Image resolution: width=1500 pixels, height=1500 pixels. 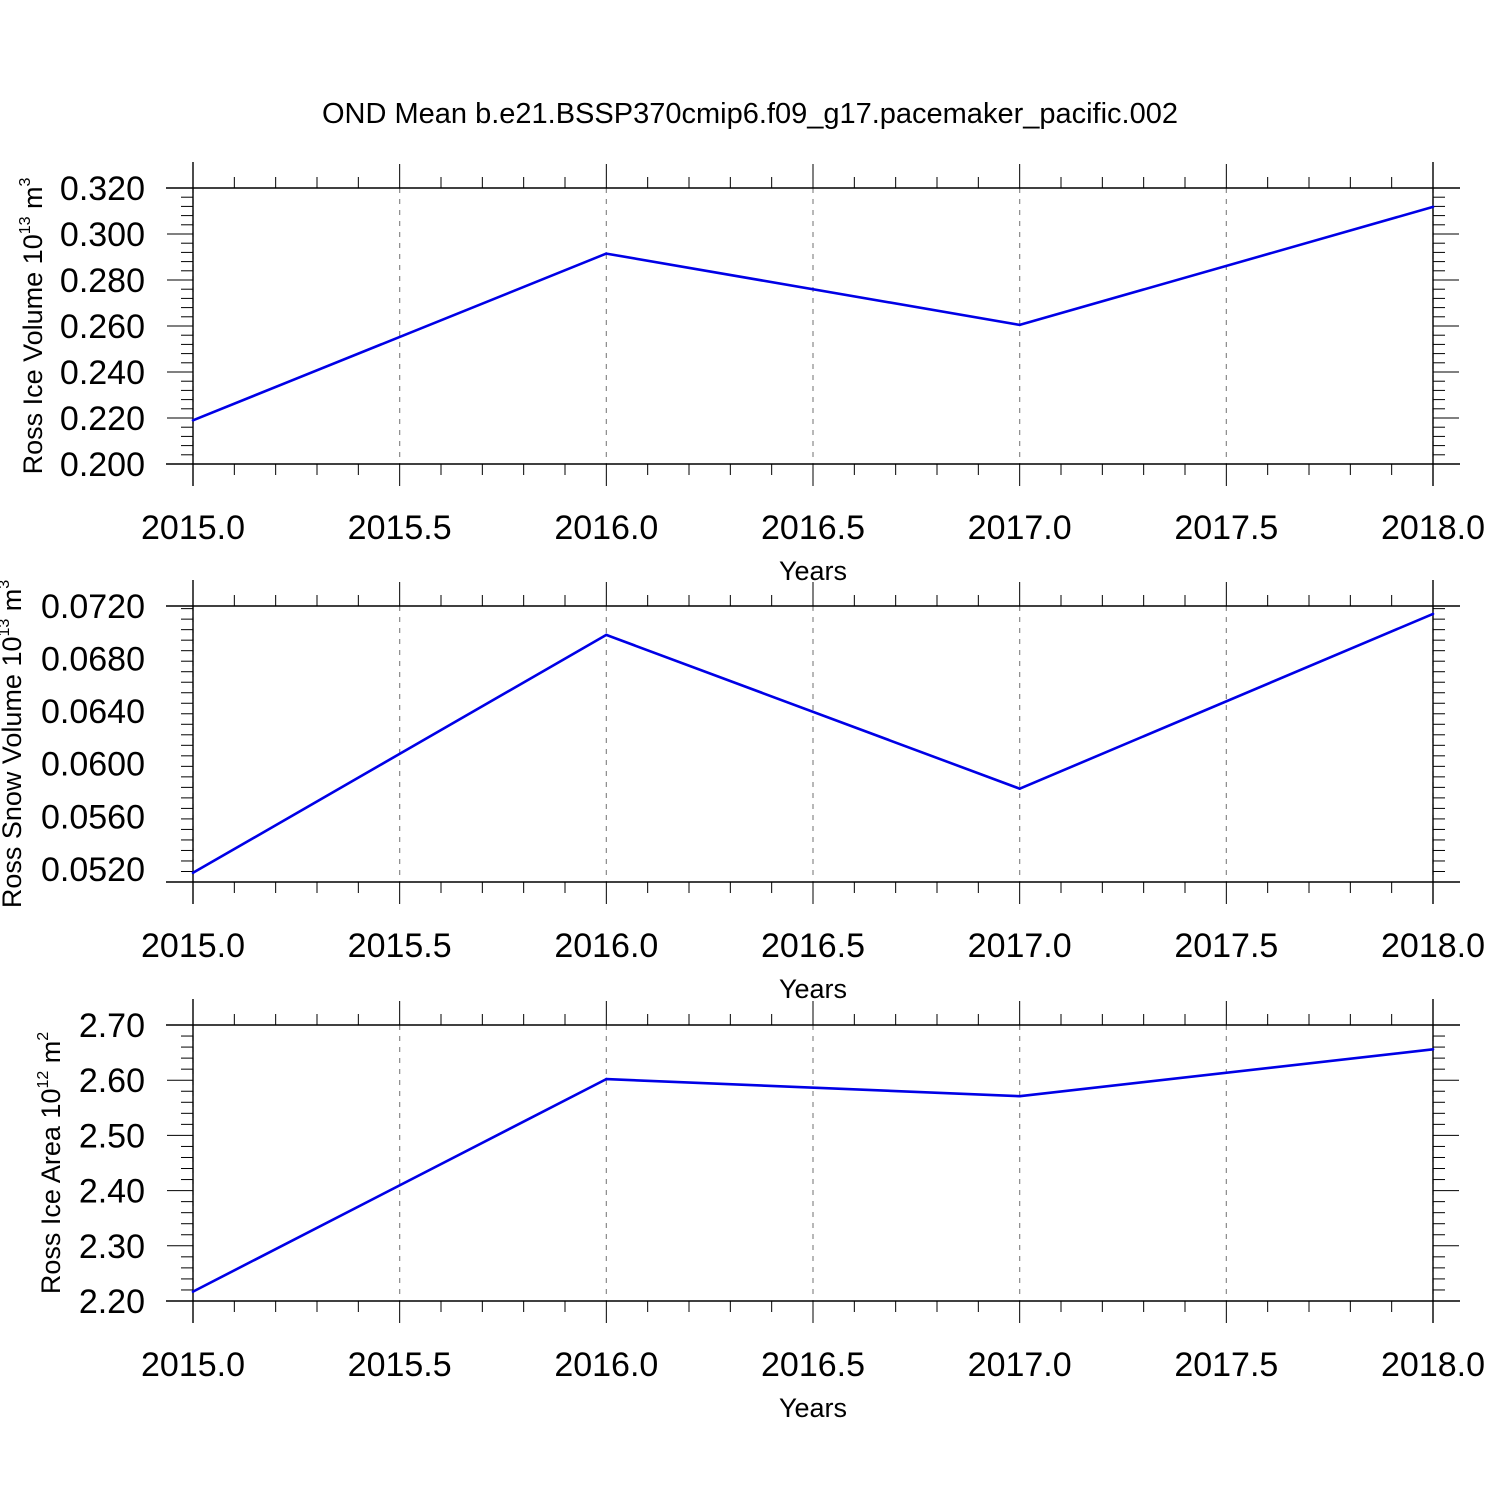 I want to click on y-tick-label: 0.200, so click(x=102, y=465).